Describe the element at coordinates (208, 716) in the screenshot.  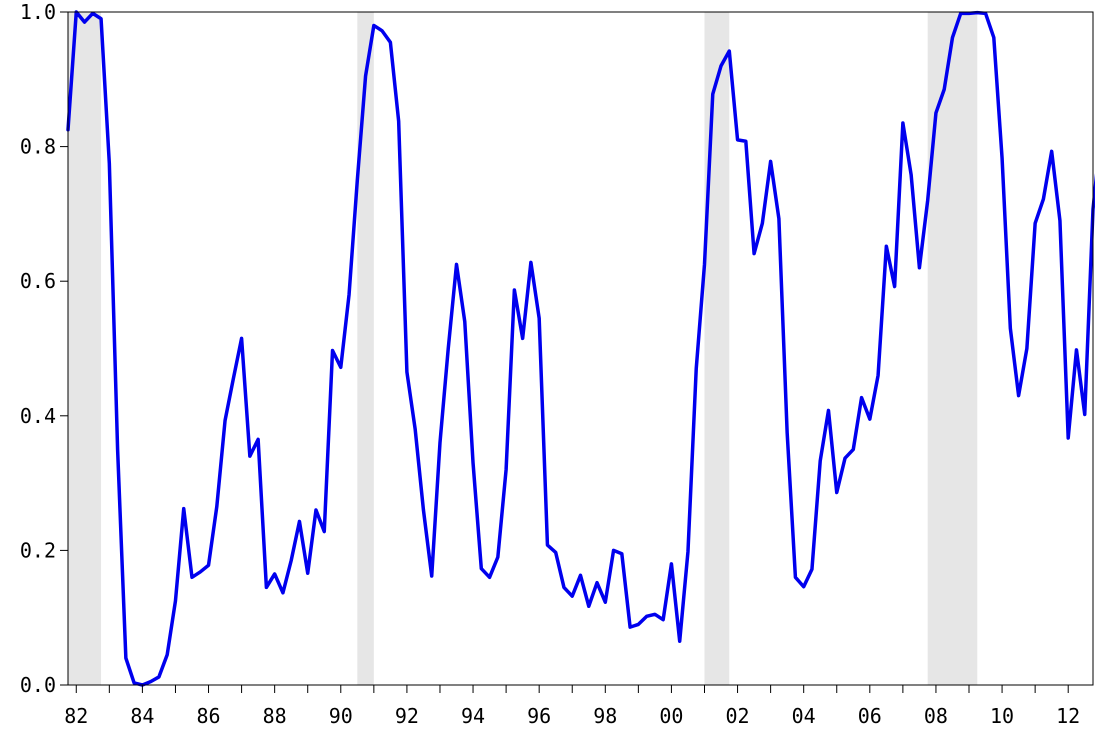
I see `x-tick-label: 86` at that location.